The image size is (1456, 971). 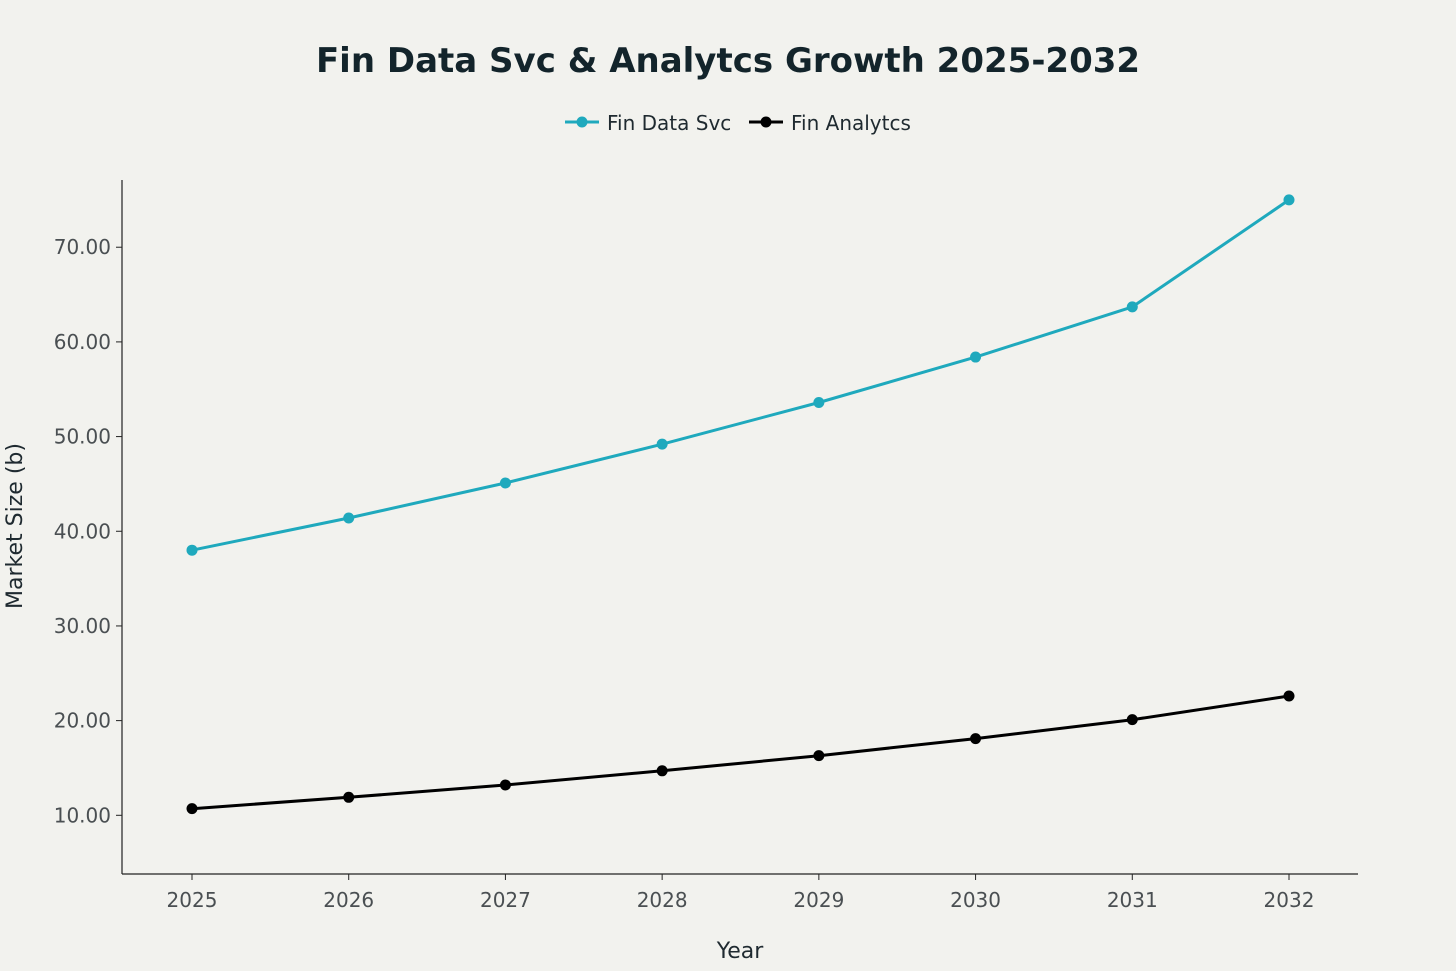 I want to click on data-point-fin-analytcs-2025, so click(x=192, y=809).